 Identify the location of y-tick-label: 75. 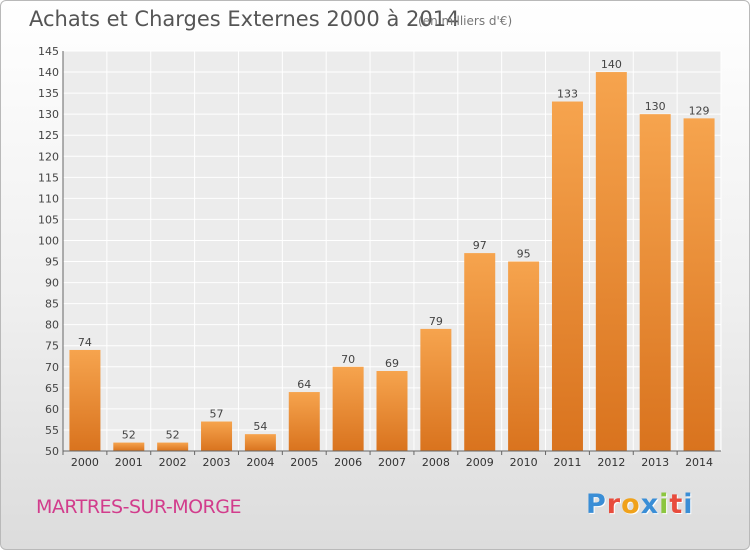
(52, 346).